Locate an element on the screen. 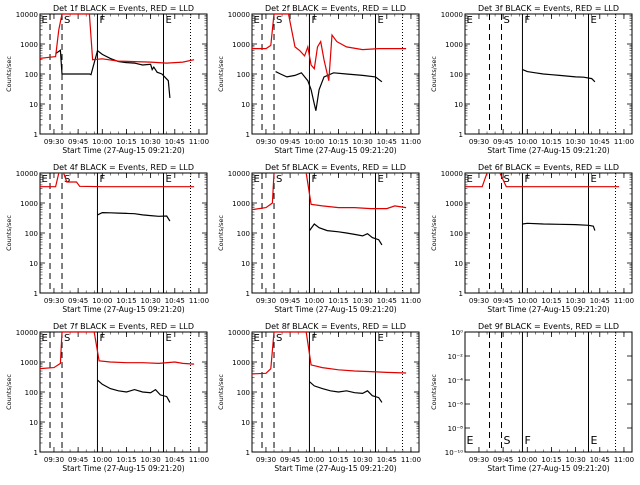  chart-title: Det 4f BLACK = Events, RED = LLD is located at coordinates (123, 167).